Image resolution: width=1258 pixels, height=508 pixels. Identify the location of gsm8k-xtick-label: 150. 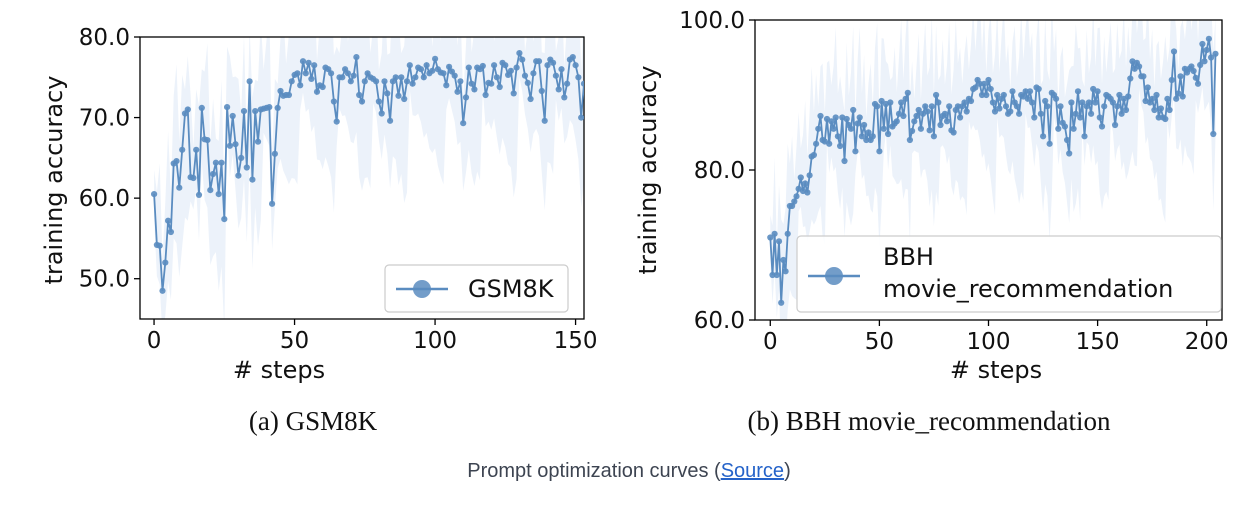
(576, 341).